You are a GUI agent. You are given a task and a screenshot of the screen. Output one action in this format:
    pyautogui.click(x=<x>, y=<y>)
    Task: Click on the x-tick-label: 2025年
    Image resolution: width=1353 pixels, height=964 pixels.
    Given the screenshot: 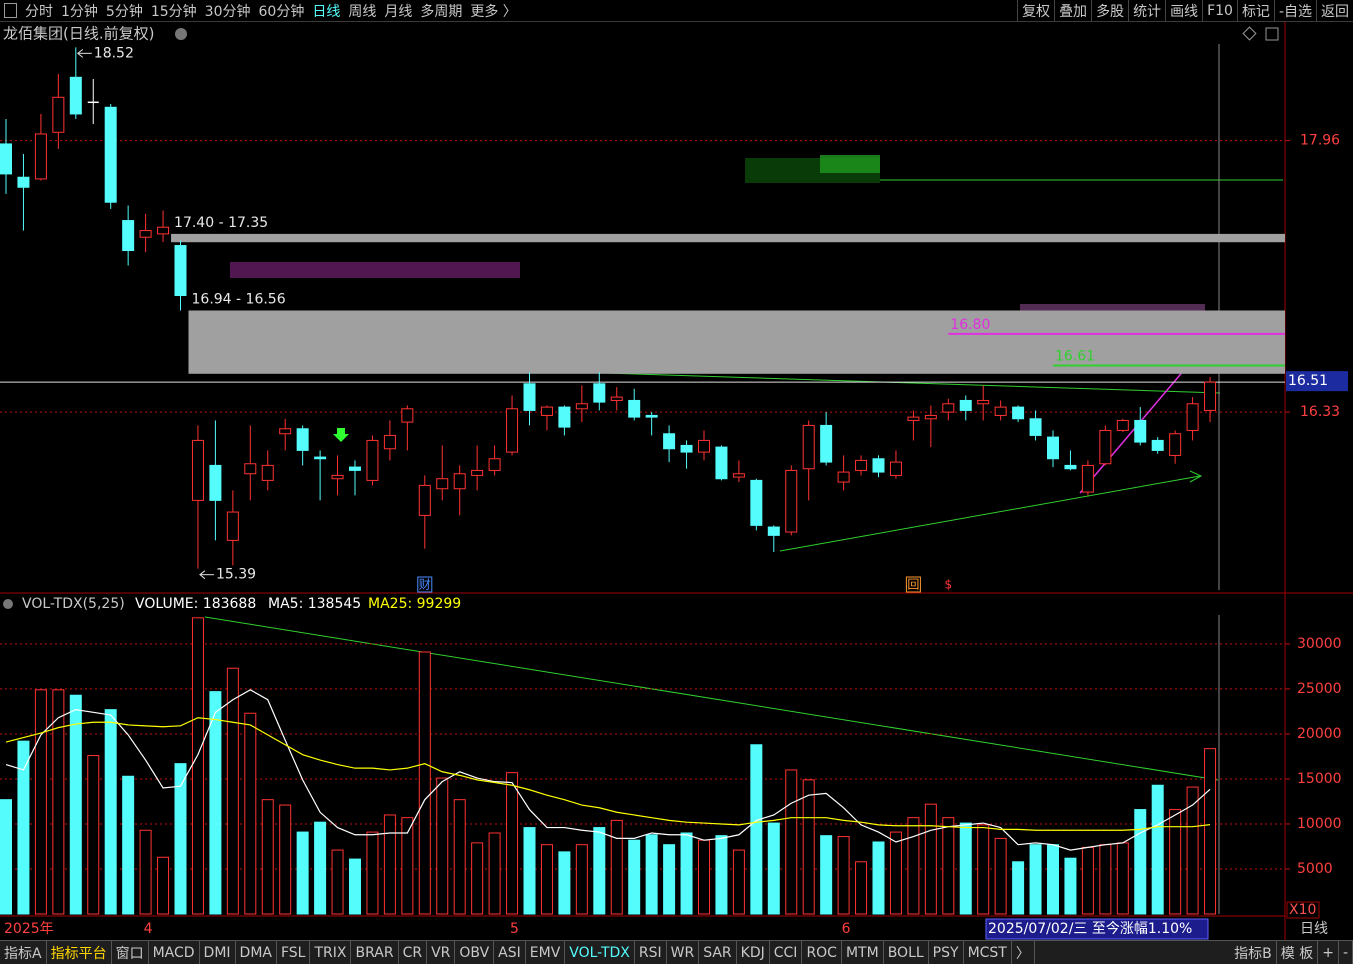 What is the action you would take?
    pyautogui.click(x=29, y=929)
    